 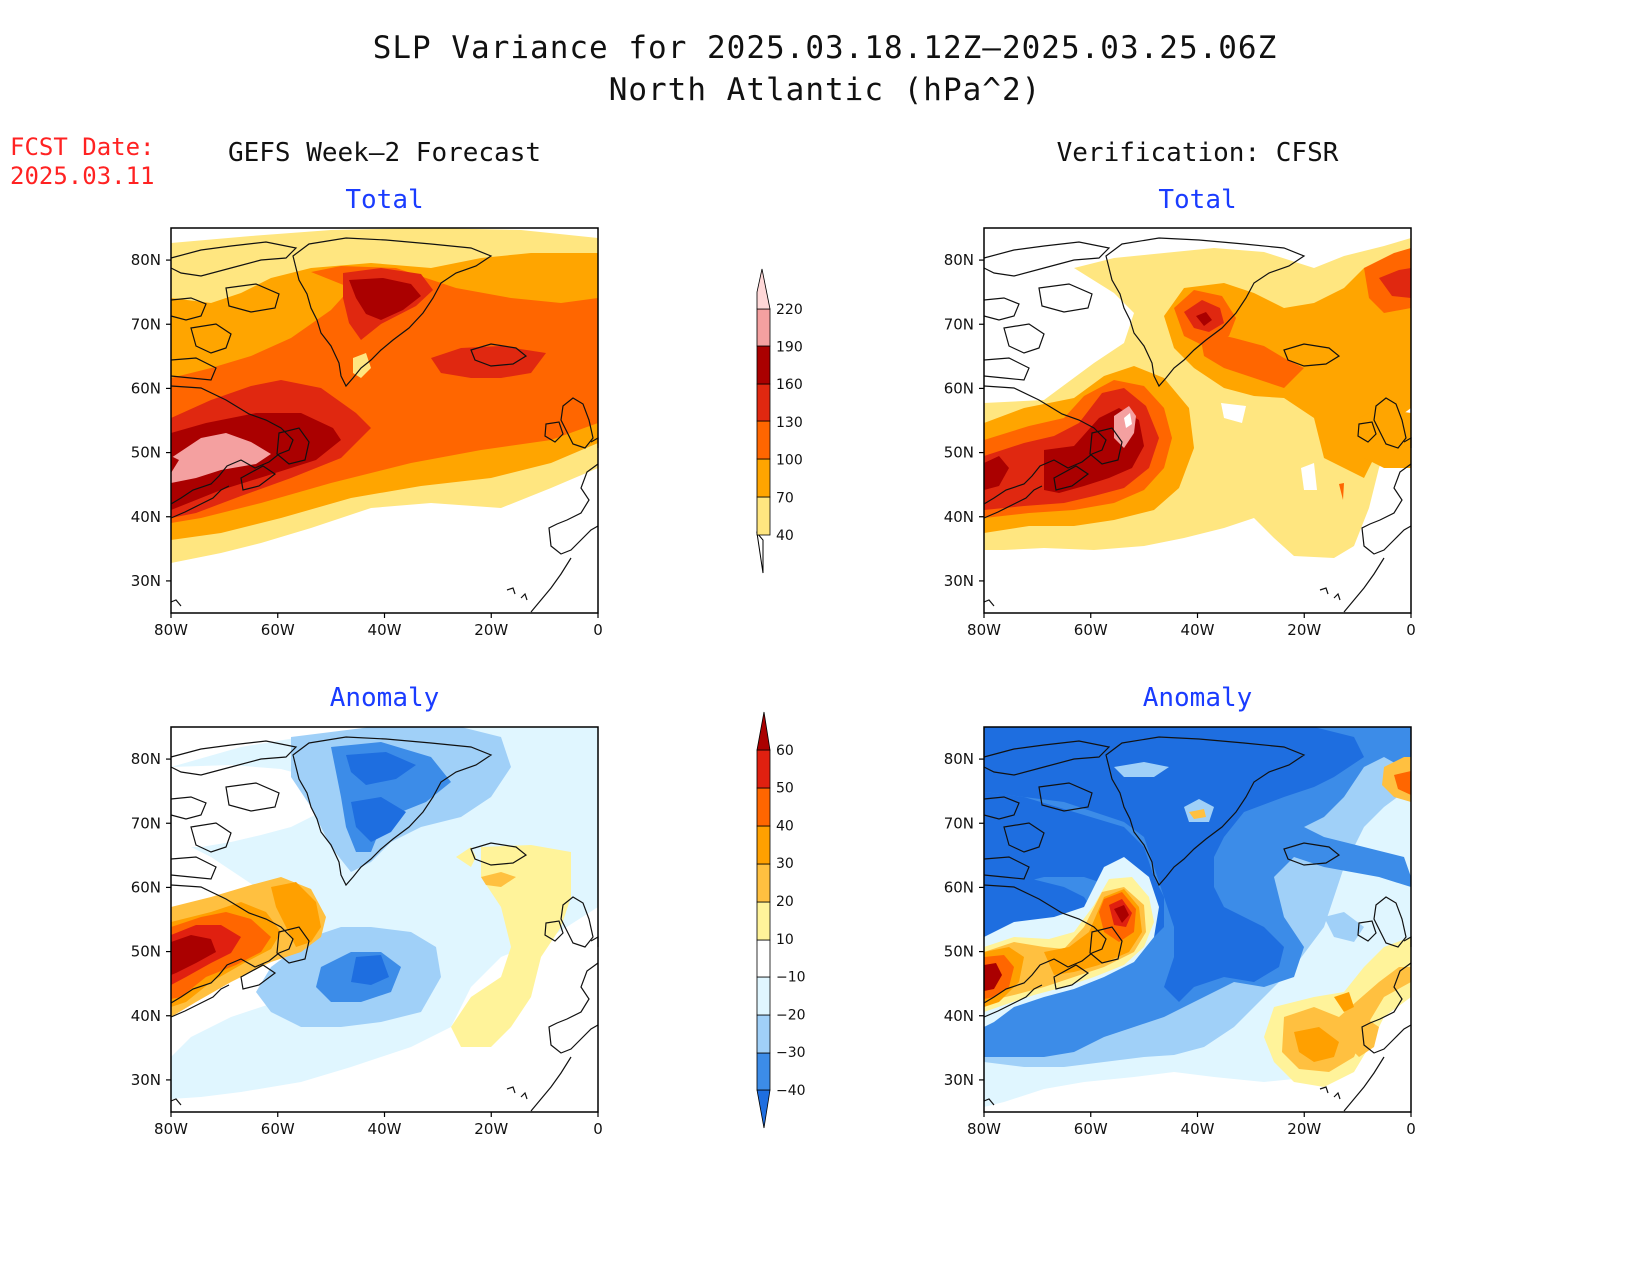 What do you see at coordinates (384, 919) in the screenshot?
I see `map-forecast-anomaly-fill` at bounding box center [384, 919].